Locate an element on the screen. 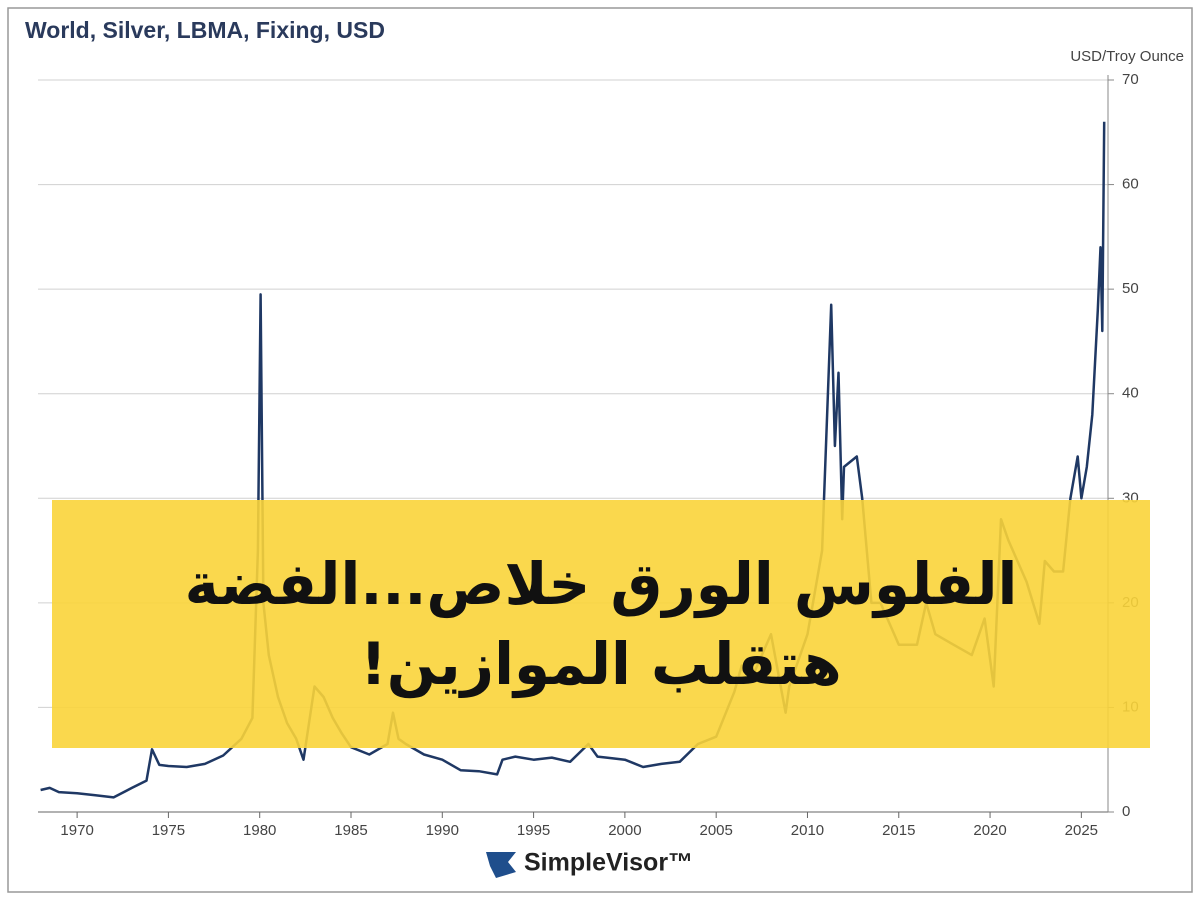  headline-line: الفلوس الورق خلاص...الفضة is located at coordinates (601, 584).